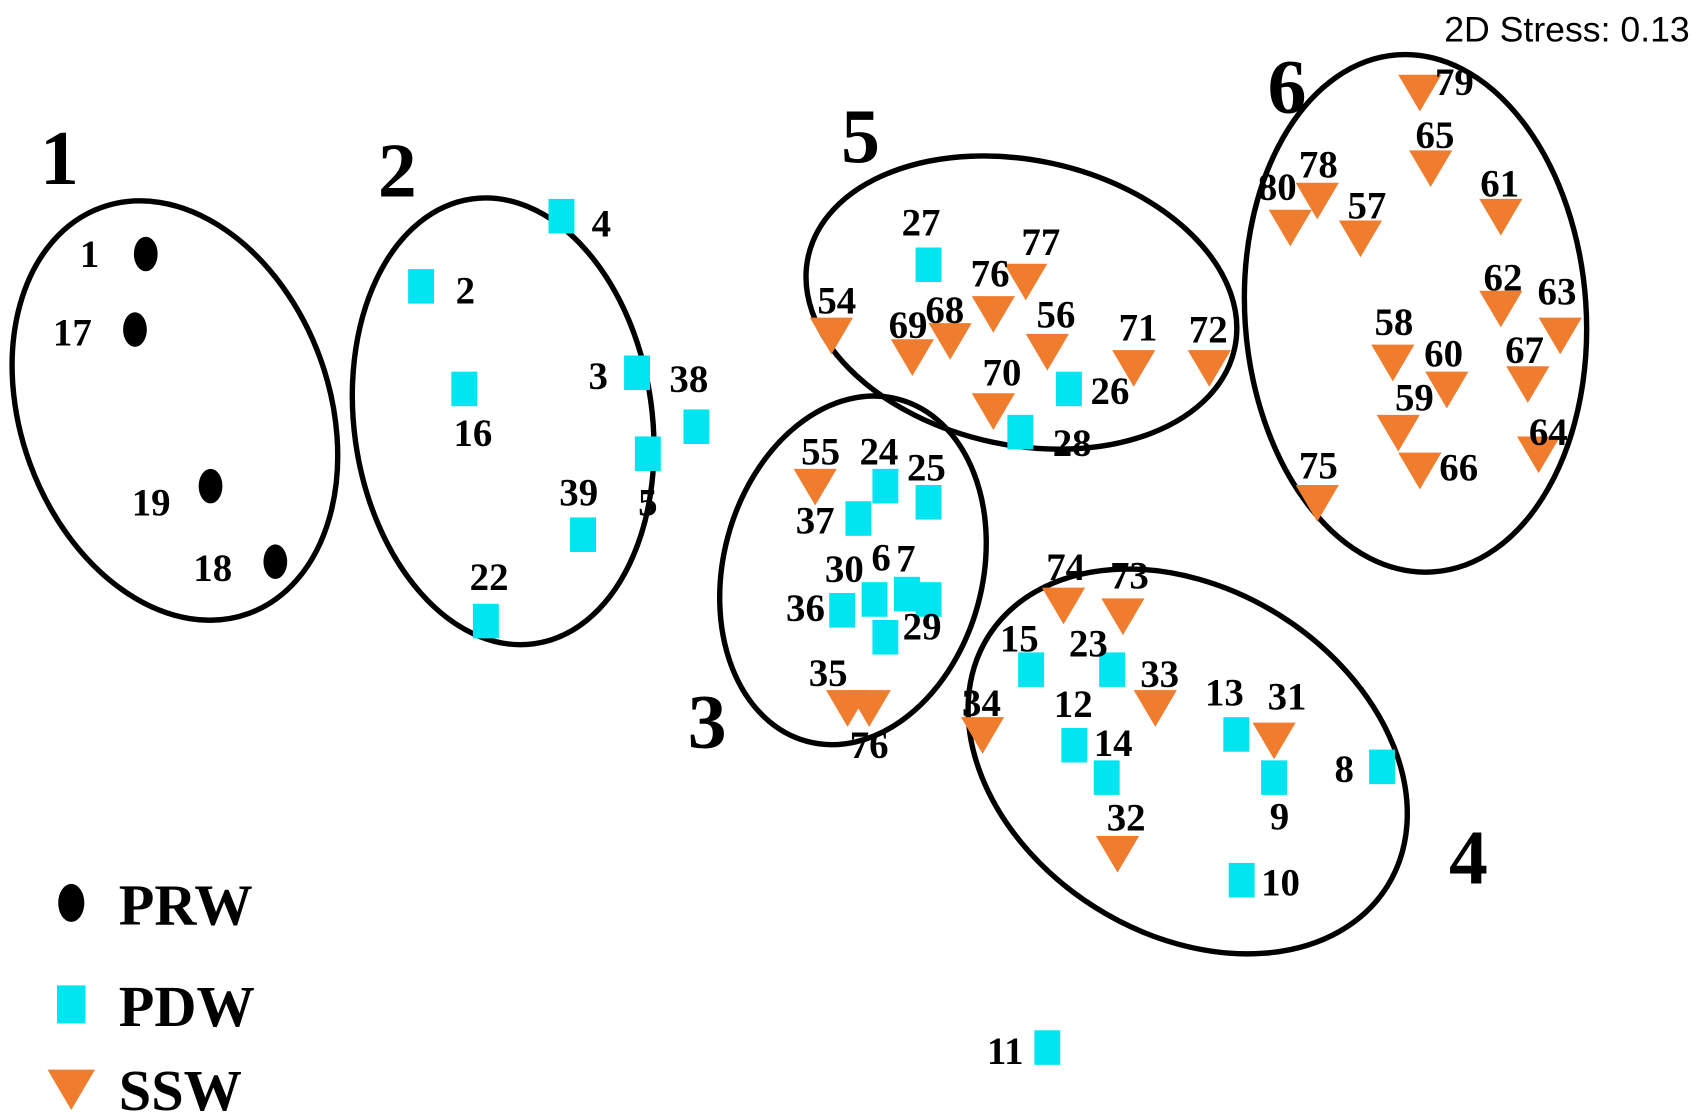  What do you see at coordinates (472, 433) in the screenshot?
I see `point-label-16: 16` at bounding box center [472, 433].